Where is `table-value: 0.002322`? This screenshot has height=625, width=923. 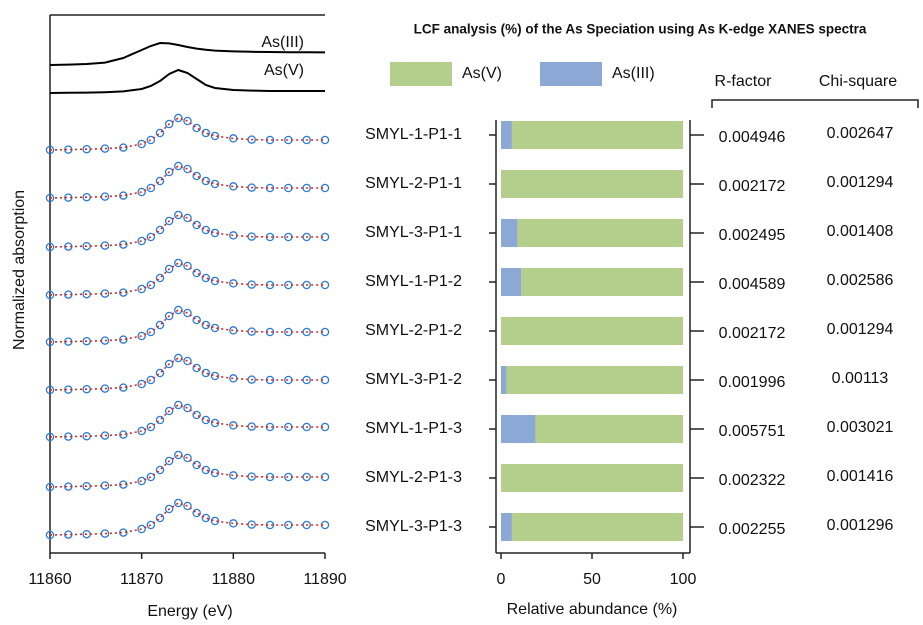 table-value: 0.002322 is located at coordinates (752, 480).